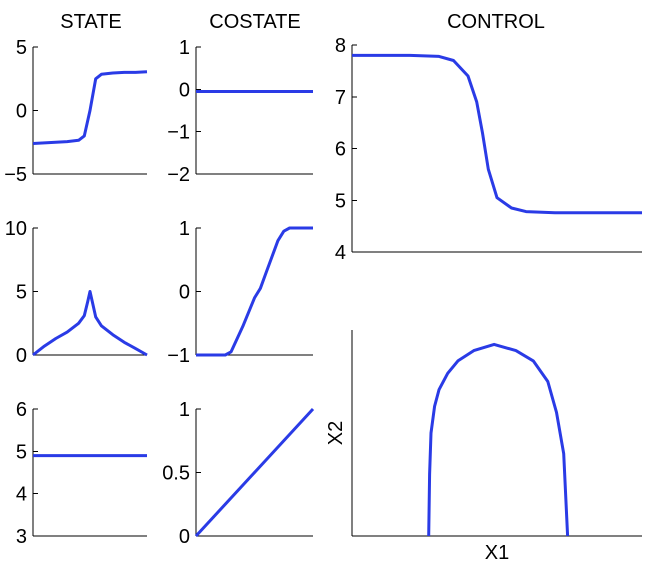  What do you see at coordinates (178, 133) in the screenshot?
I see `costate-1-ytick-label: −1` at bounding box center [178, 133].